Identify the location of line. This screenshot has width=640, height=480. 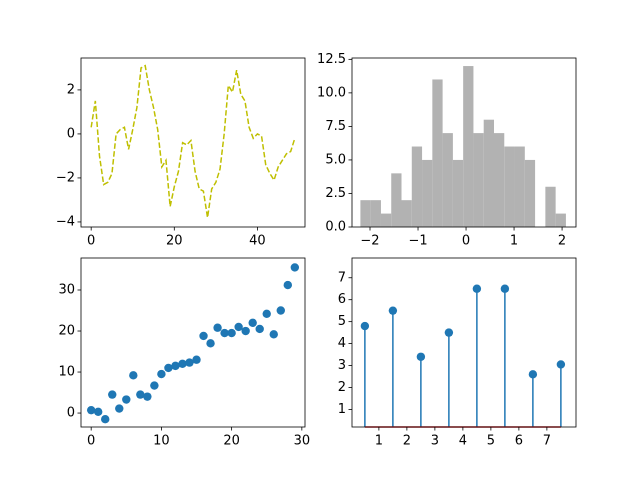
(193, 141).